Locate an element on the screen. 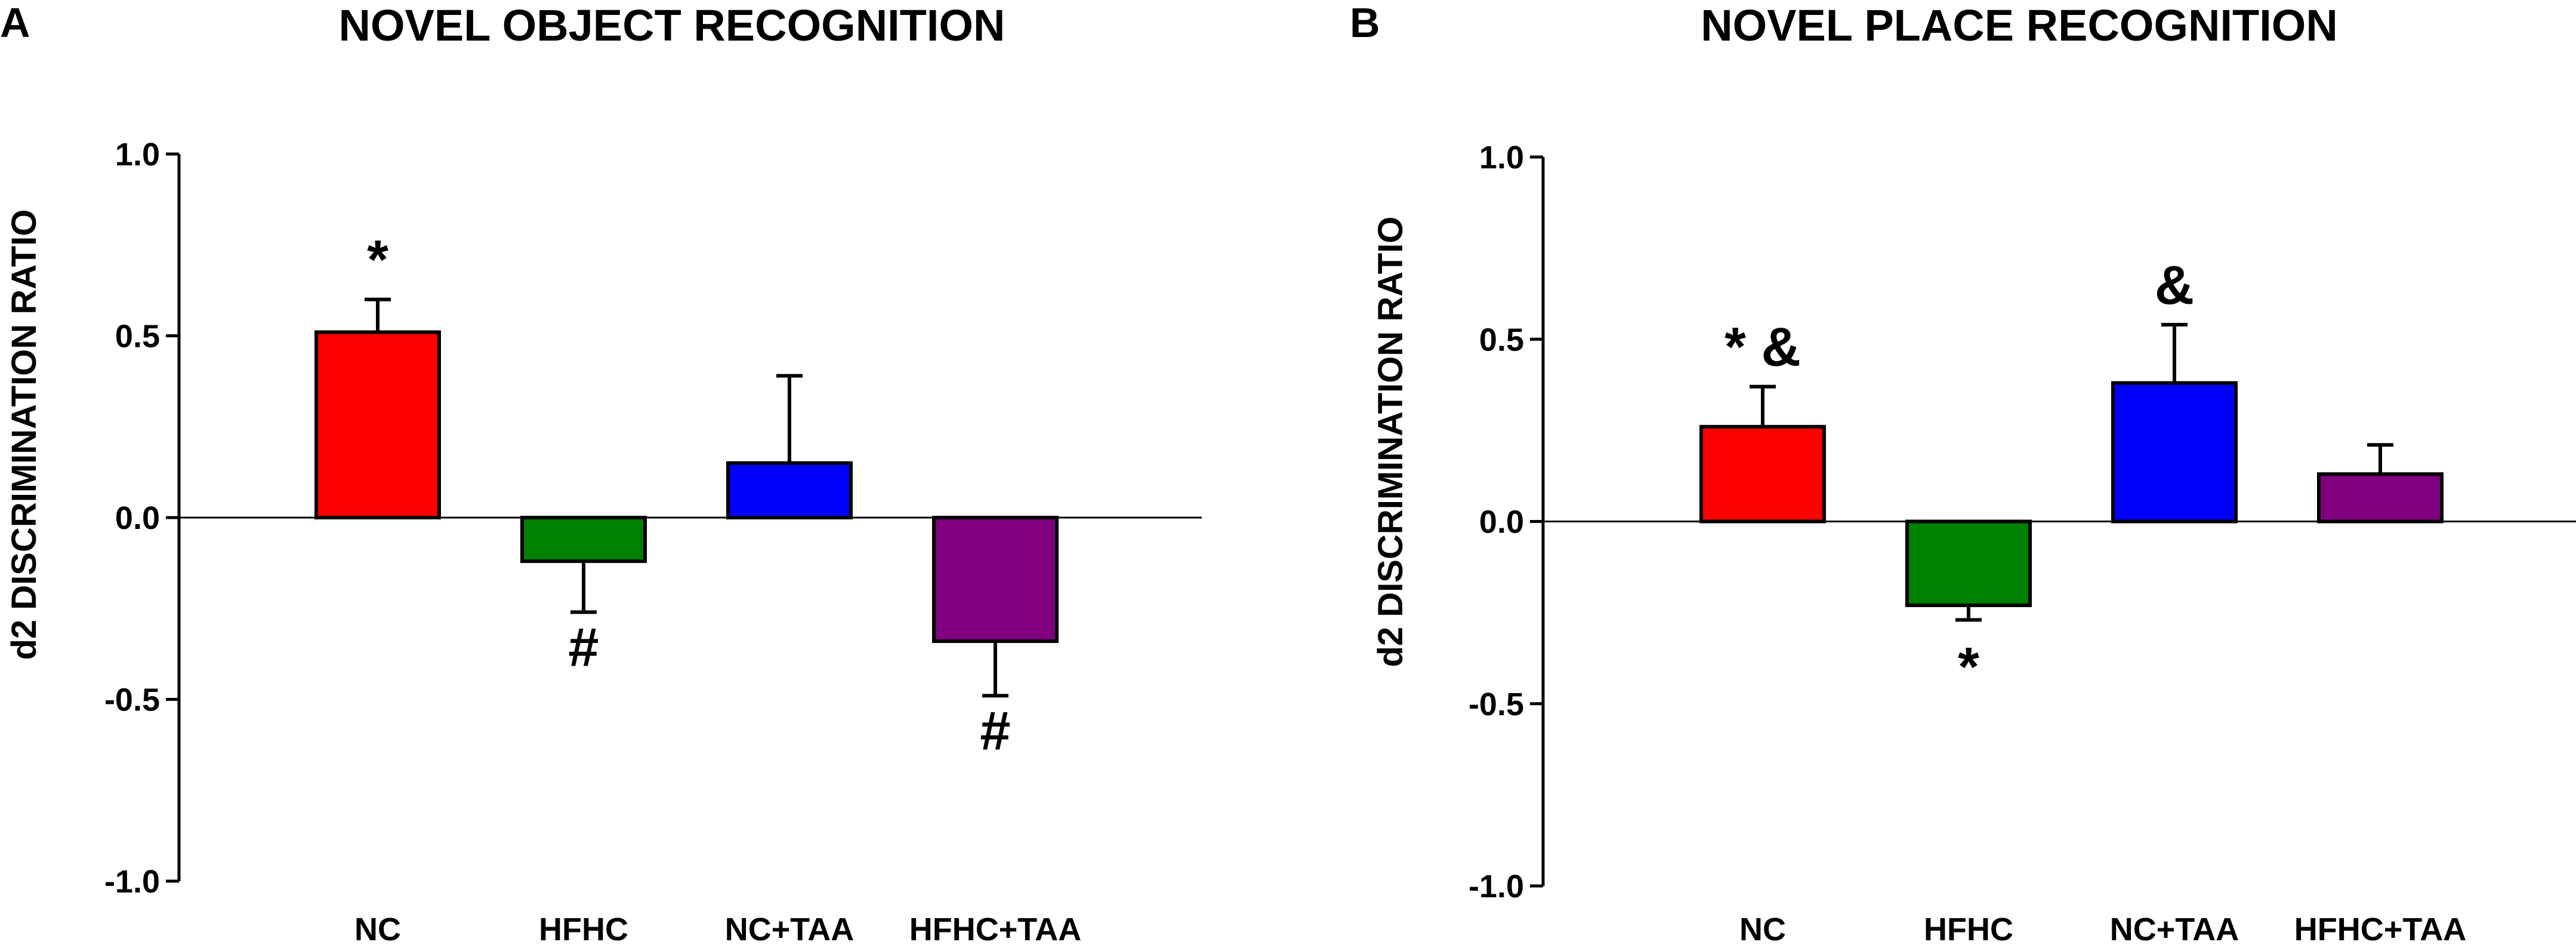 This screenshot has width=2576, height=951. panel-b-y-tick-label: 0.5 is located at coordinates (1501, 340).